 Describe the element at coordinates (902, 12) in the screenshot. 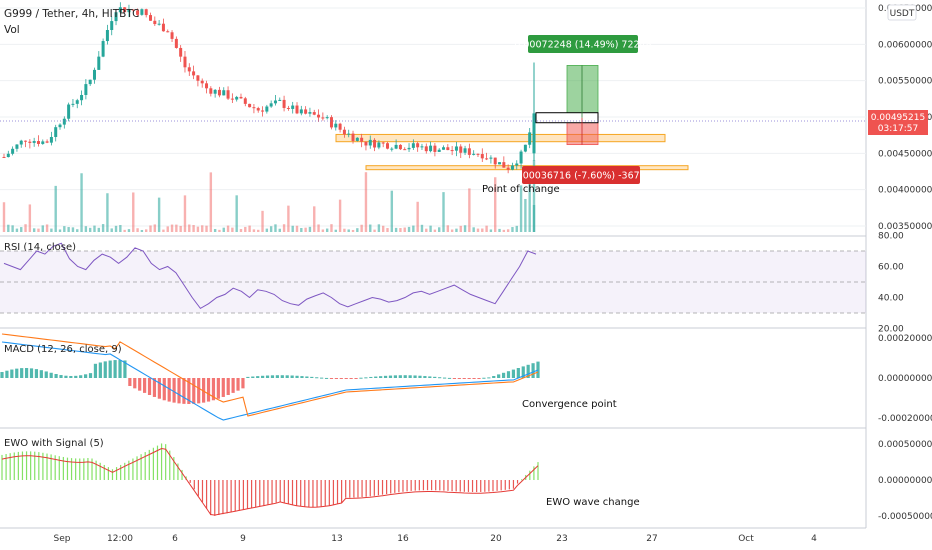

I see `currency-button` at that location.